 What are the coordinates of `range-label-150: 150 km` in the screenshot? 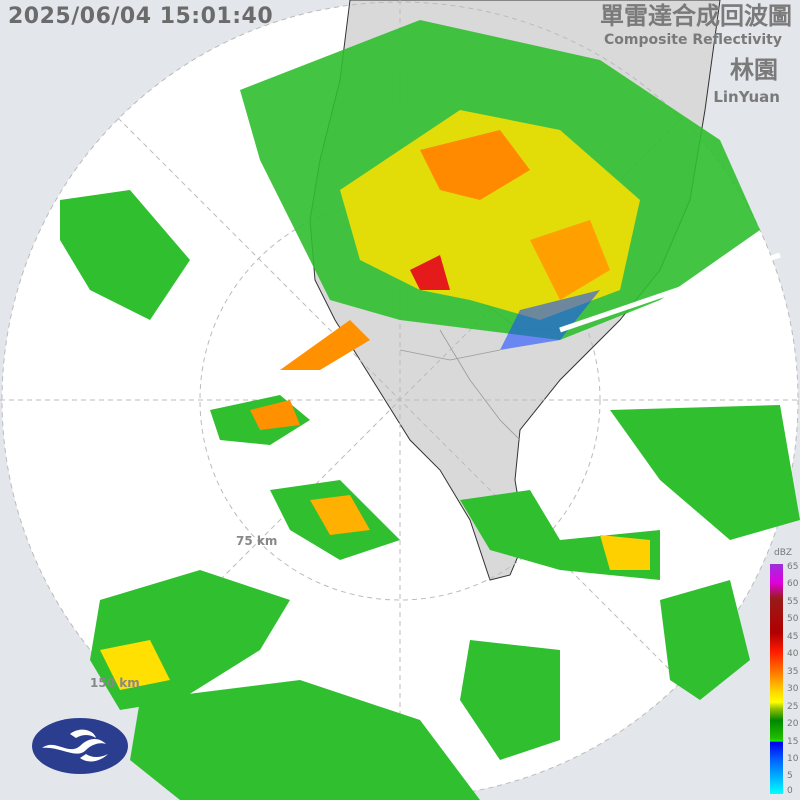 It's located at (115, 683).